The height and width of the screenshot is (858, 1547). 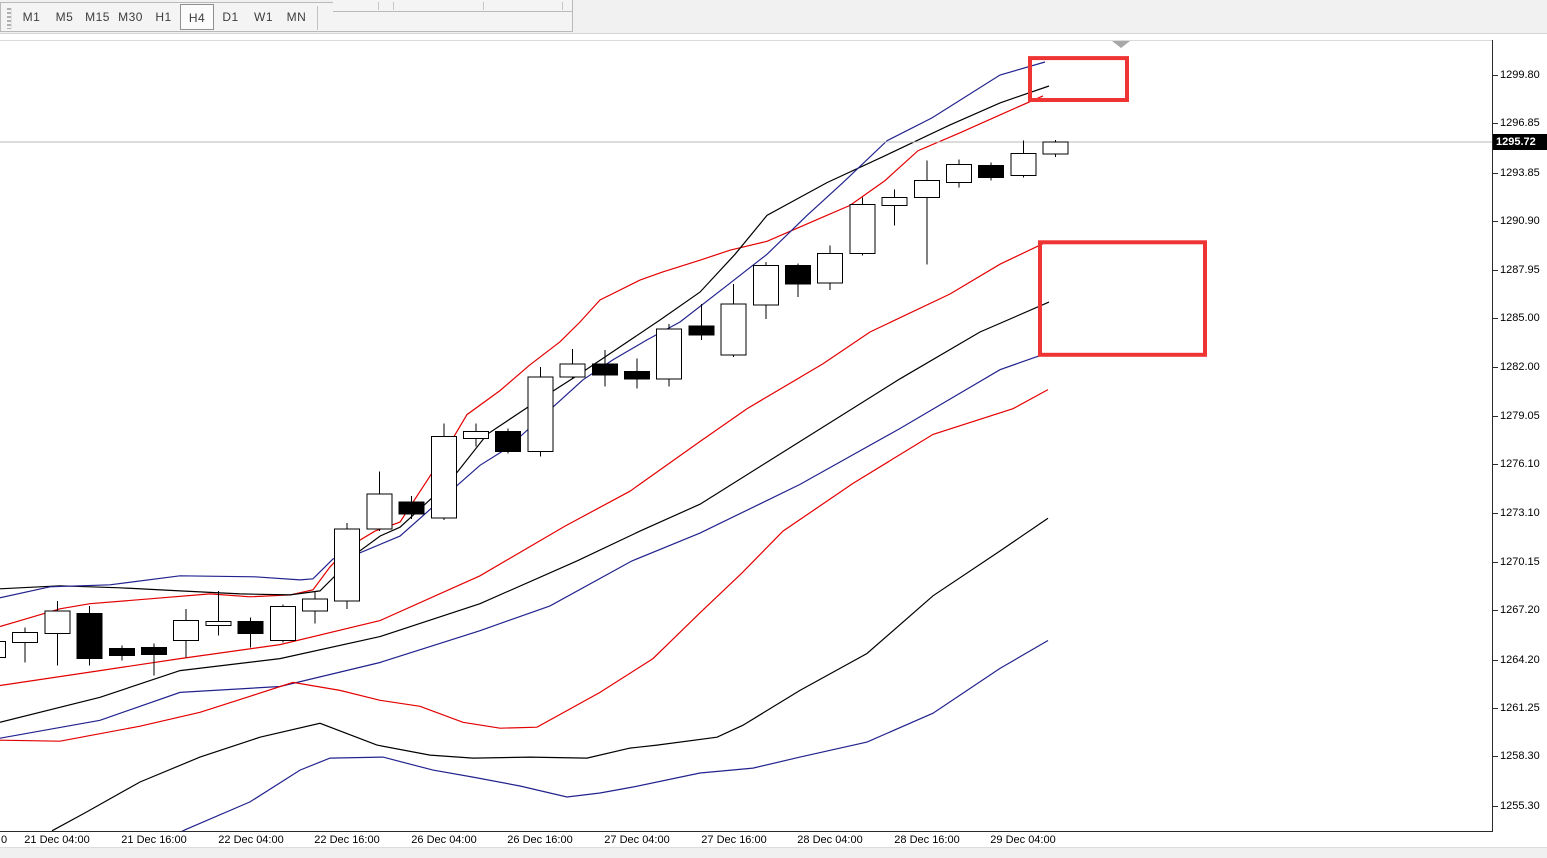 I want to click on price-tick-label: 1267.20, so click(x=1516, y=610).